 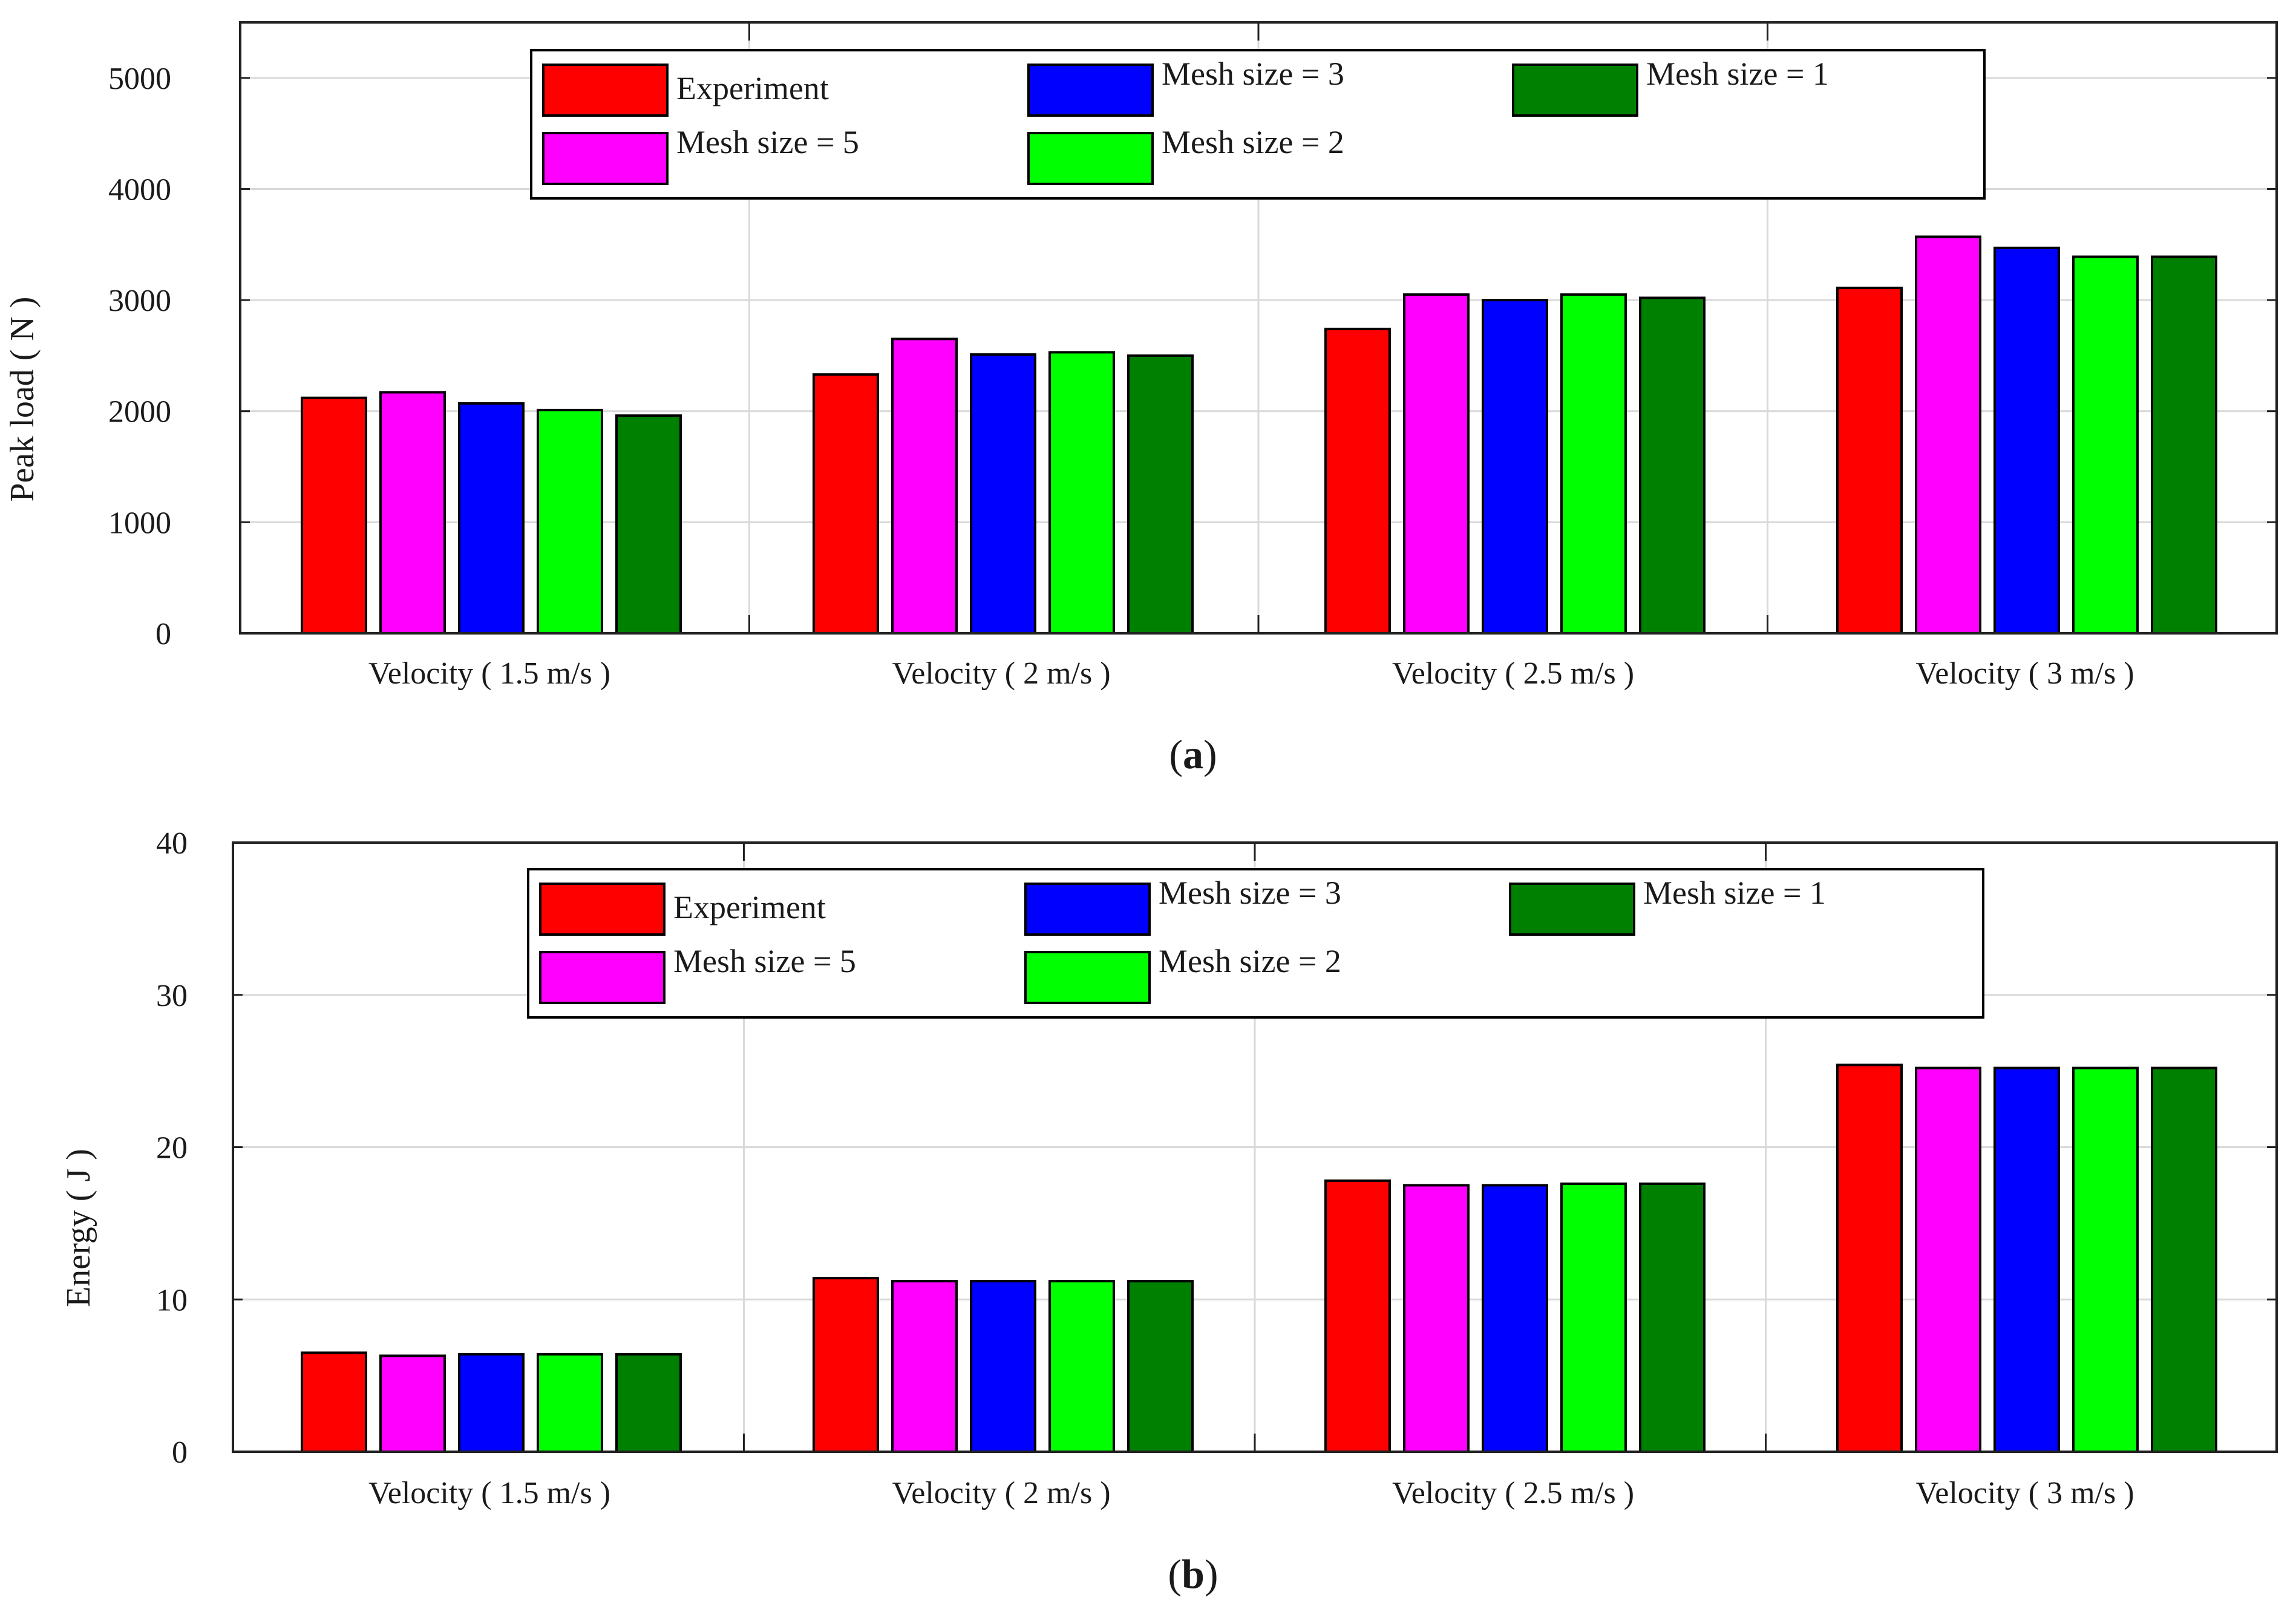 What do you see at coordinates (139, 79) in the screenshot?
I see `ytick-label: 5000` at bounding box center [139, 79].